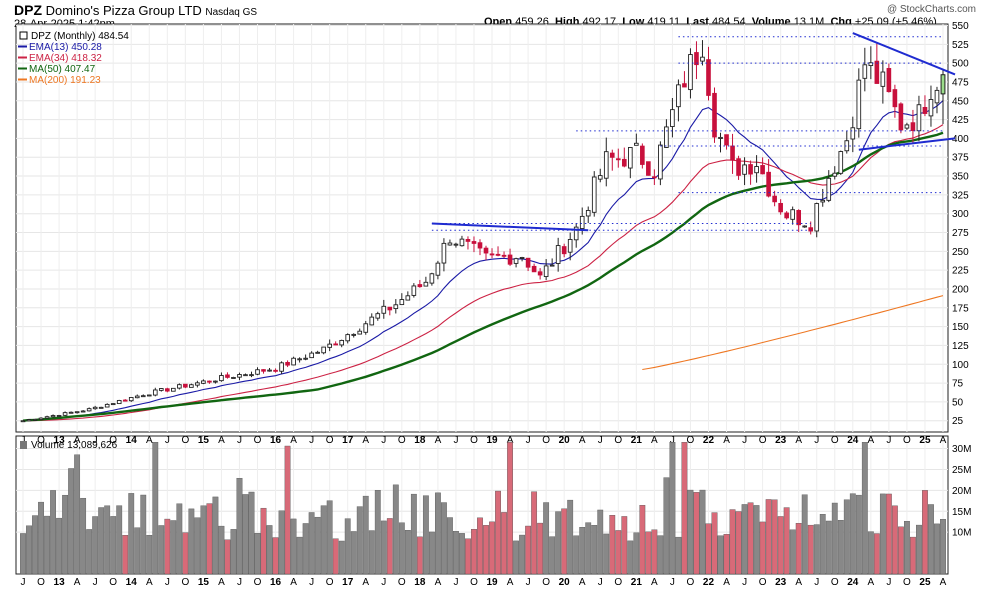 This screenshot has height=591, width=990. What do you see at coordinates (135, 10) in the screenshot?
I see `title-line: DPZ Domino's Pizza Group LTD Nasdaq GS` at bounding box center [135, 10].